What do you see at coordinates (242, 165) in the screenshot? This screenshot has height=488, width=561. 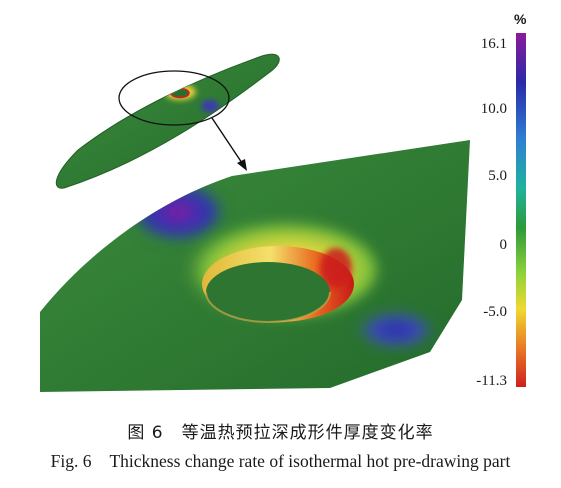 I see `magnifier-arrow-head` at bounding box center [242, 165].